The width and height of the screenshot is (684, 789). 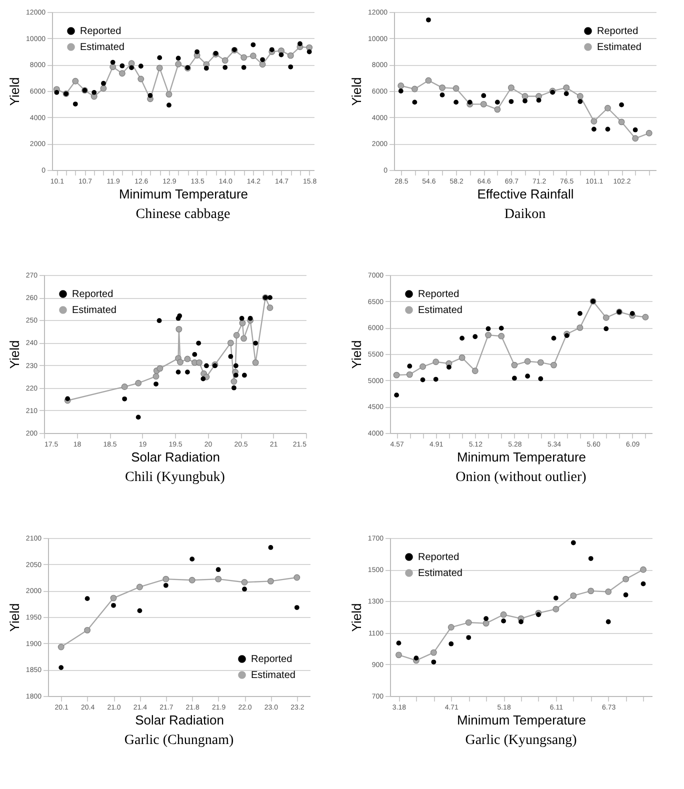 What do you see at coordinates (183, 214) in the screenshot?
I see `text: Chinese cabbage` at bounding box center [183, 214].